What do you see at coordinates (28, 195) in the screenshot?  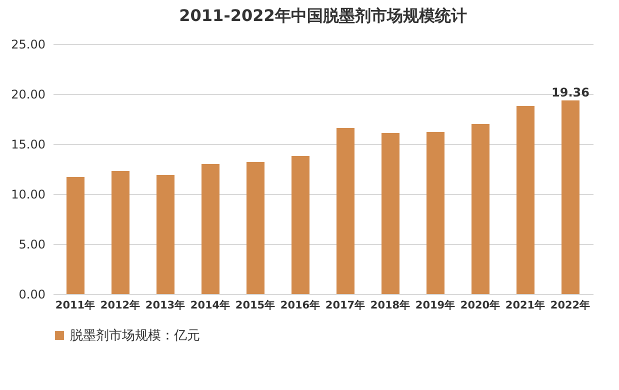 I see `y-tick-label: 10.00` at bounding box center [28, 195].